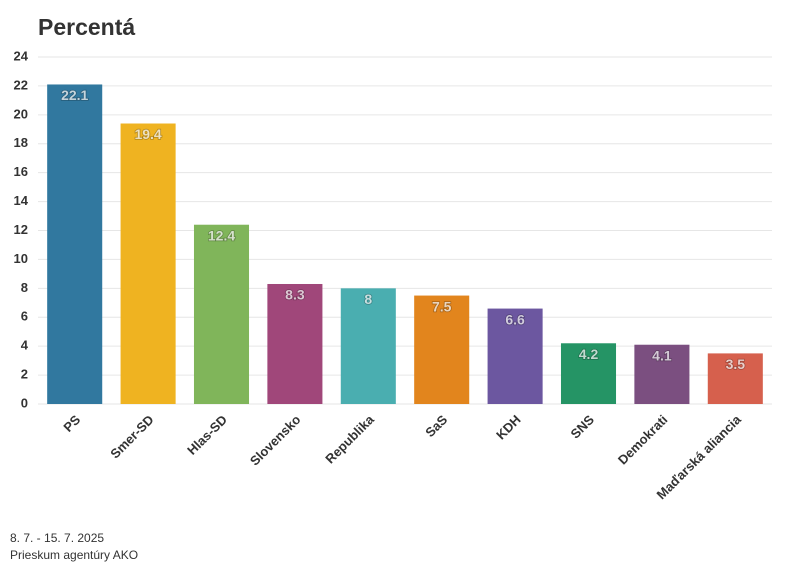  I want to click on y-tick-label: 4, so click(25, 345).